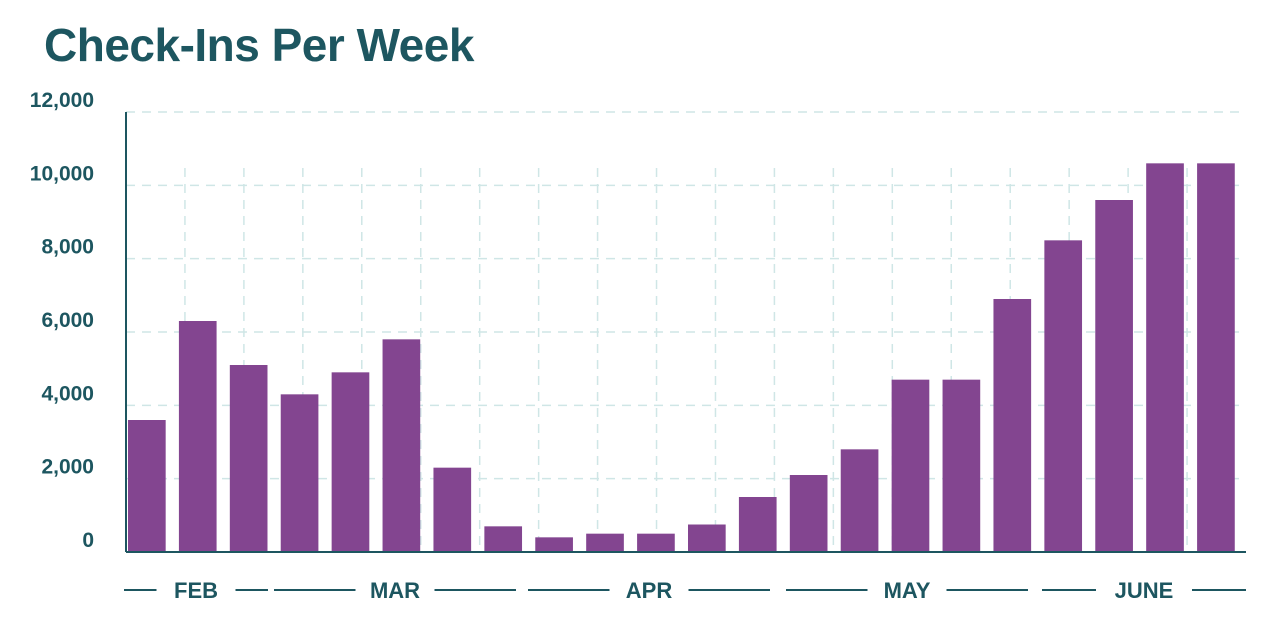  Describe the element at coordinates (452, 509) in the screenshot. I see `bar-w7` at that location.